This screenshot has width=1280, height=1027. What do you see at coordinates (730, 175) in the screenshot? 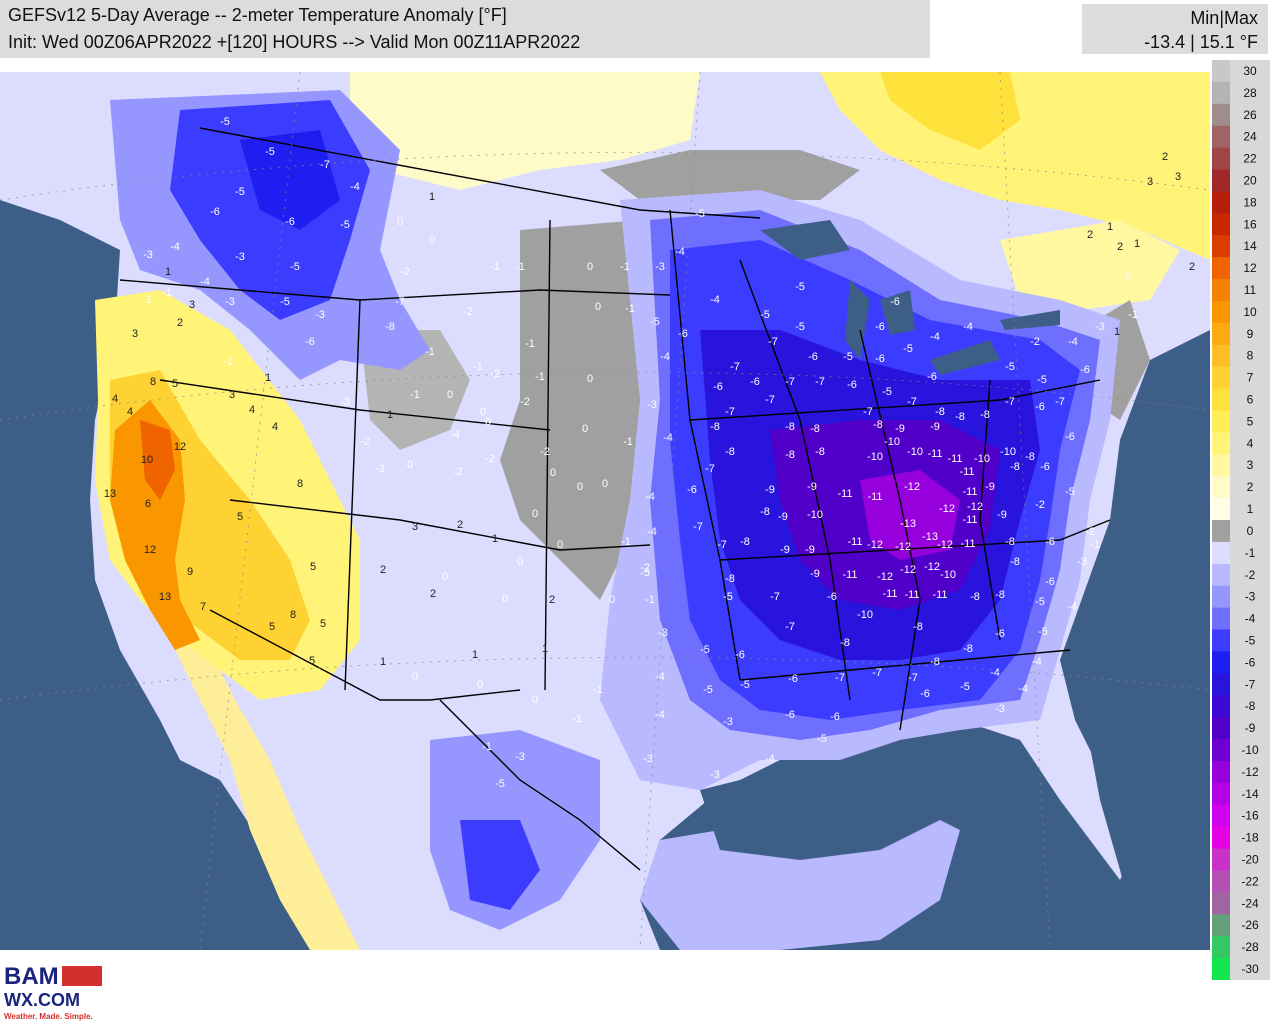
I see `neutral-canada` at bounding box center [730, 175].